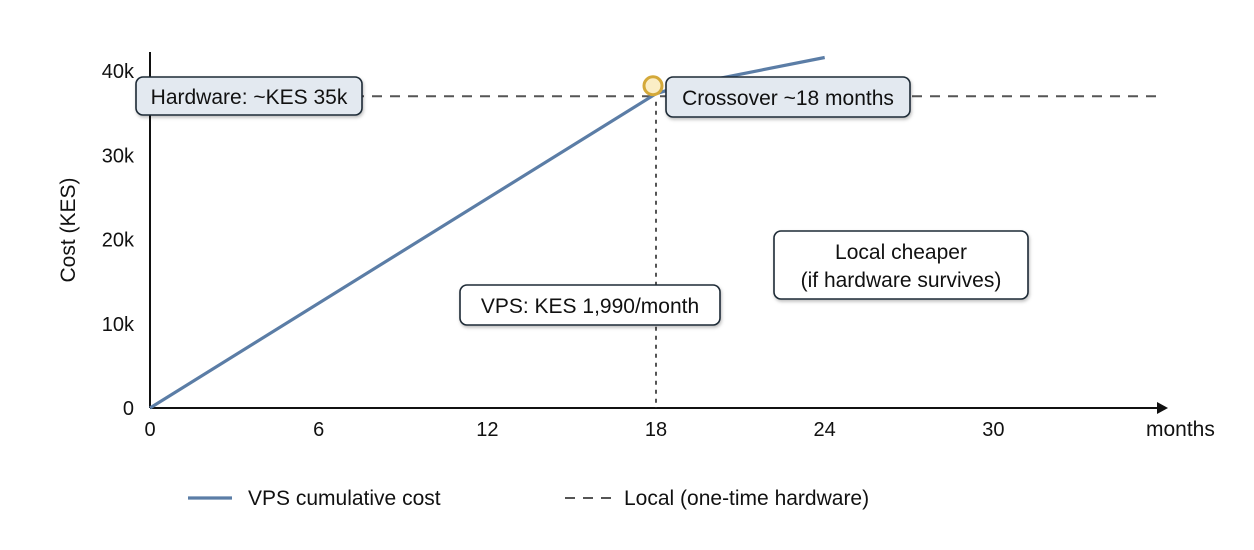 This screenshot has height=550, width=1254. I want to click on x-tick-label: 30, so click(993, 430).